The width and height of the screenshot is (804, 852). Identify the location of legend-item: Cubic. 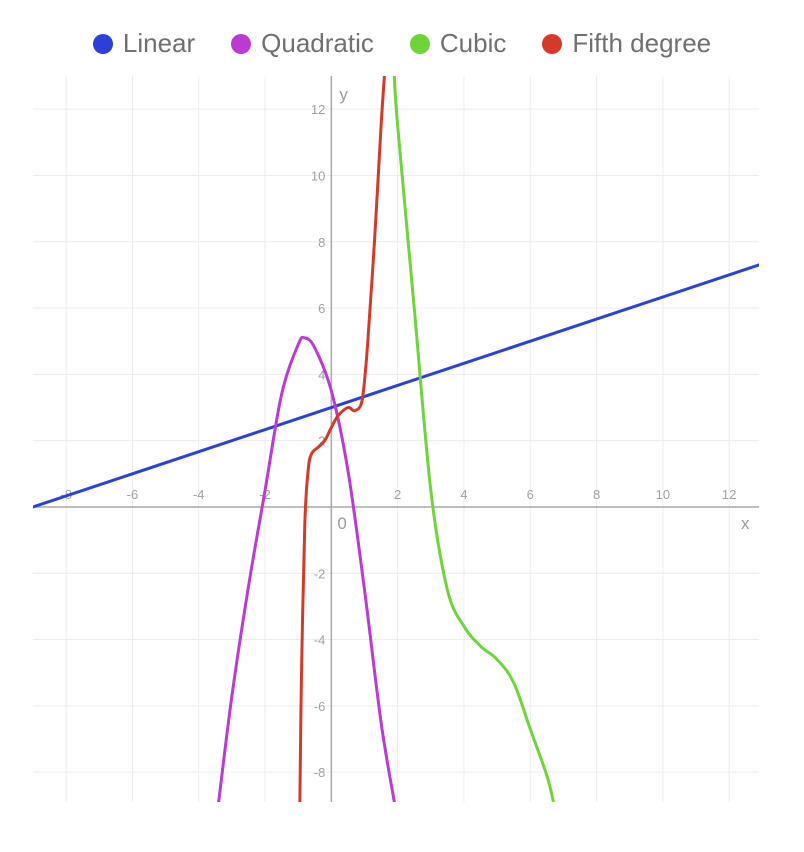
(458, 43).